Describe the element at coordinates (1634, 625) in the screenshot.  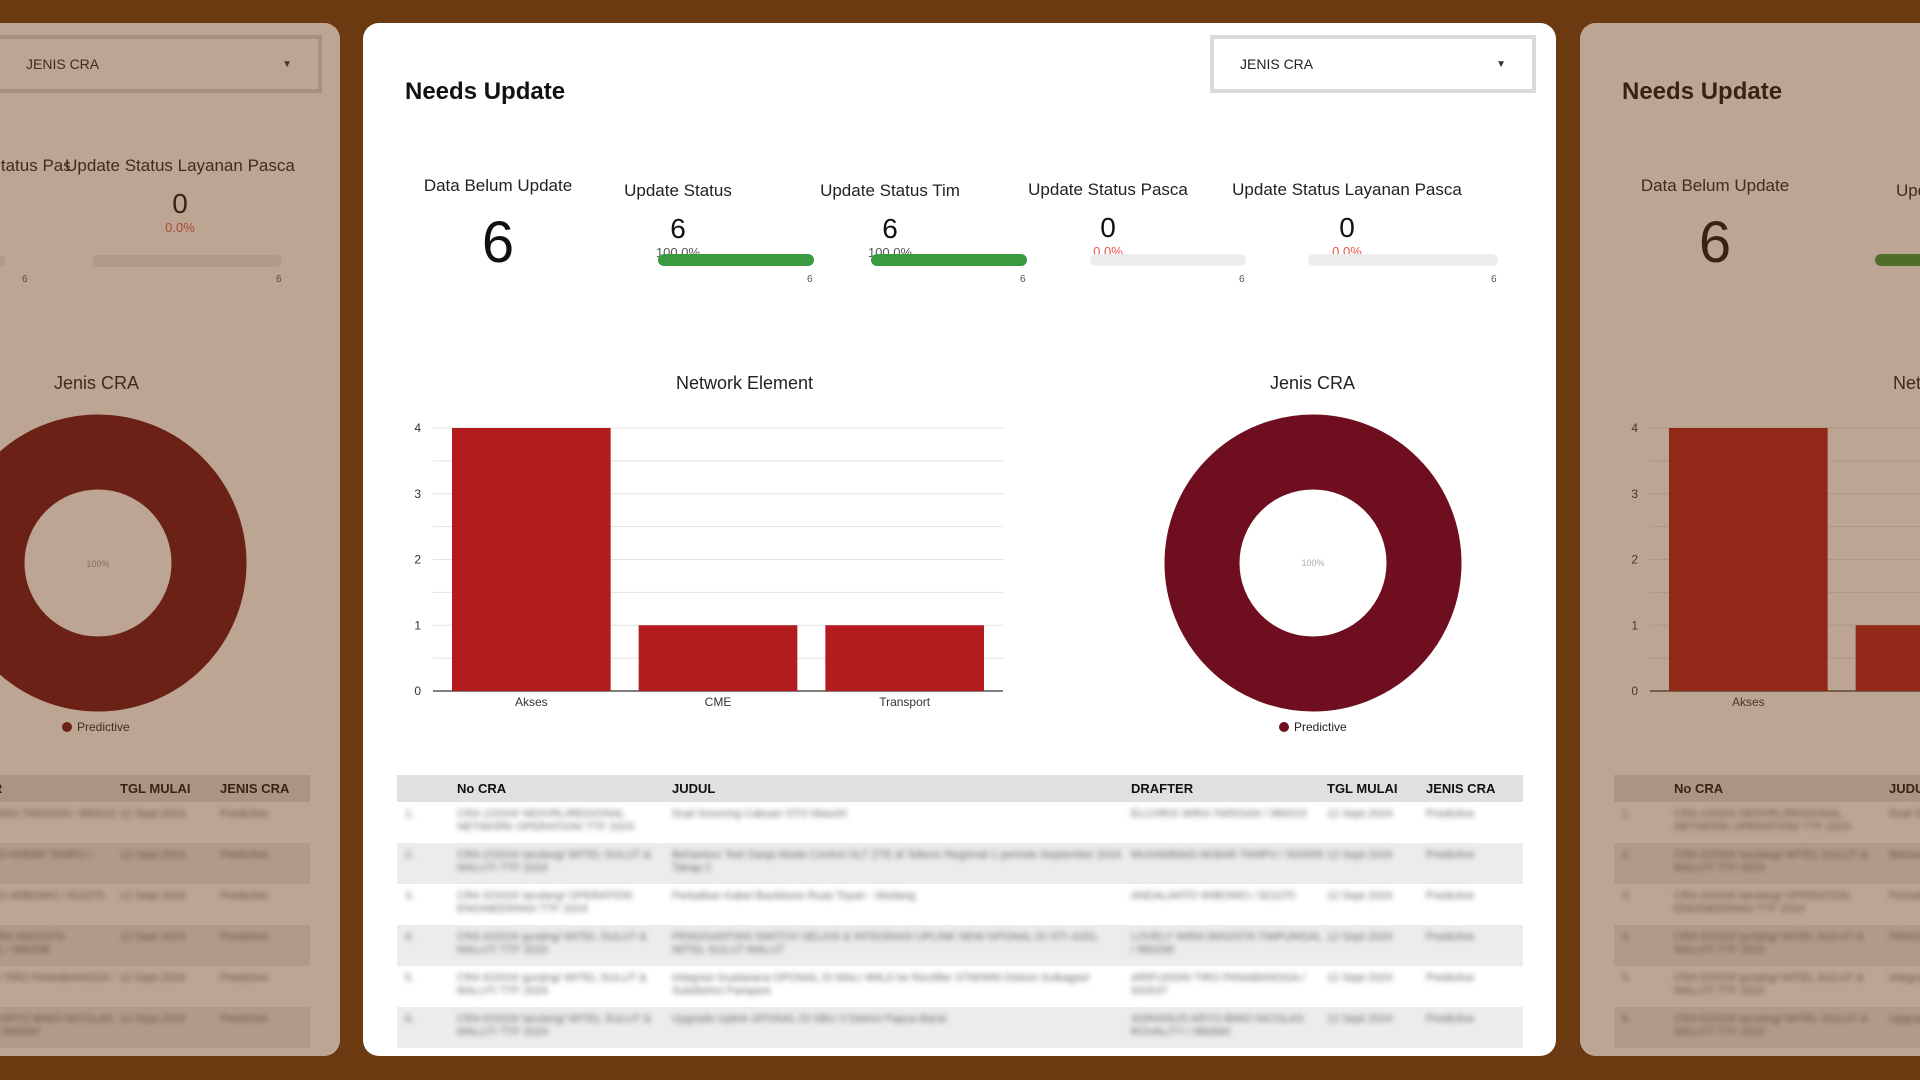
I see `y-tick-label: 1` at that location.